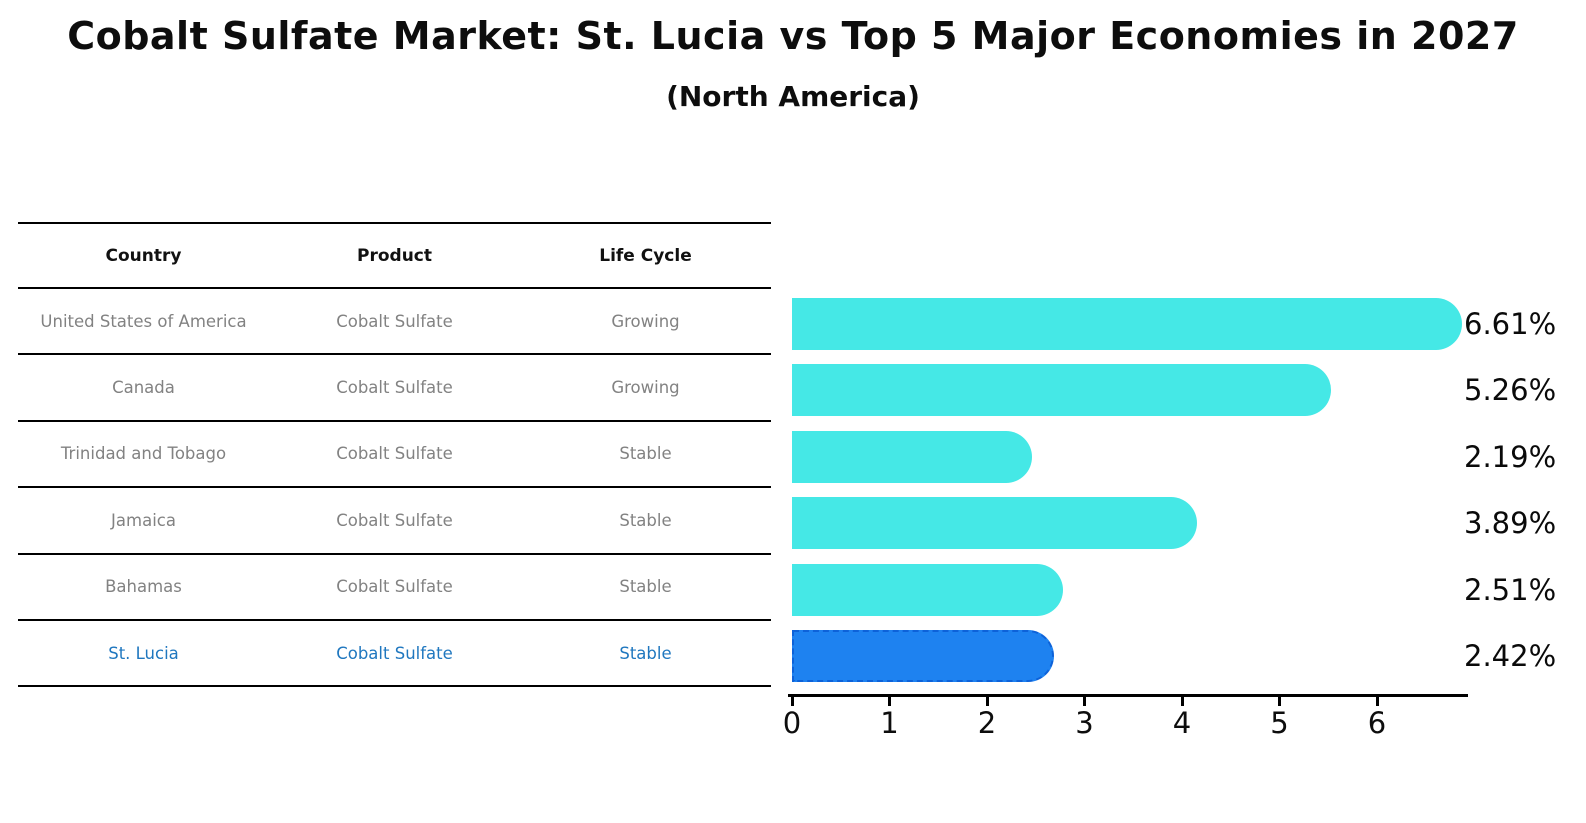 This screenshot has height=823, width=1586. I want to click on column-header-product: Product, so click(394, 255).